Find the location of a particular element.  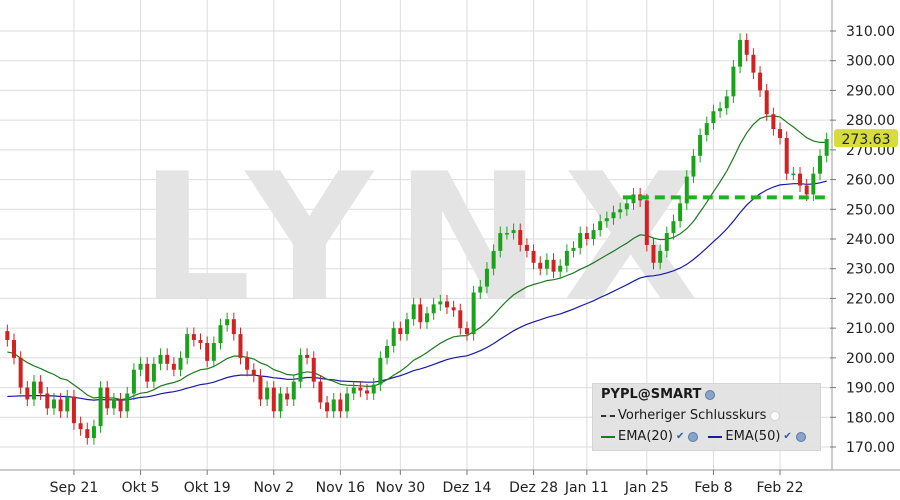

y-tick-label: 210.00 is located at coordinates (870, 329).